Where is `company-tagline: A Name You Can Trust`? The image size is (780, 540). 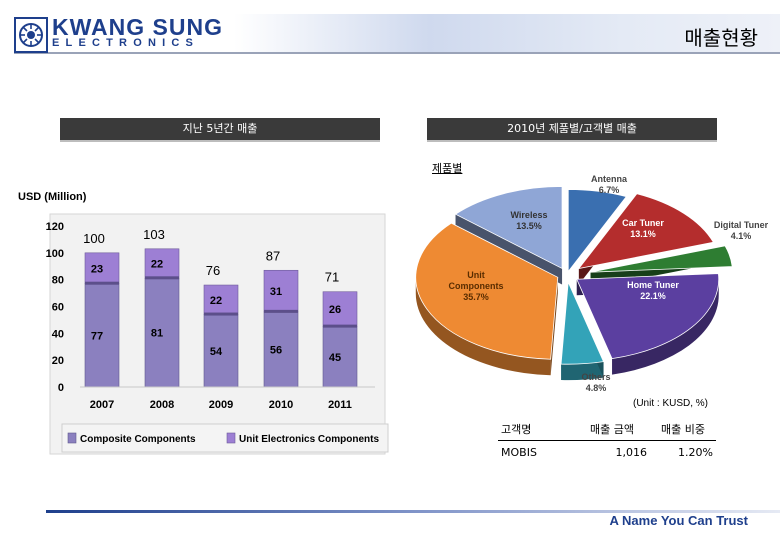 company-tagline: A Name You Can Trust is located at coordinates (678, 520).